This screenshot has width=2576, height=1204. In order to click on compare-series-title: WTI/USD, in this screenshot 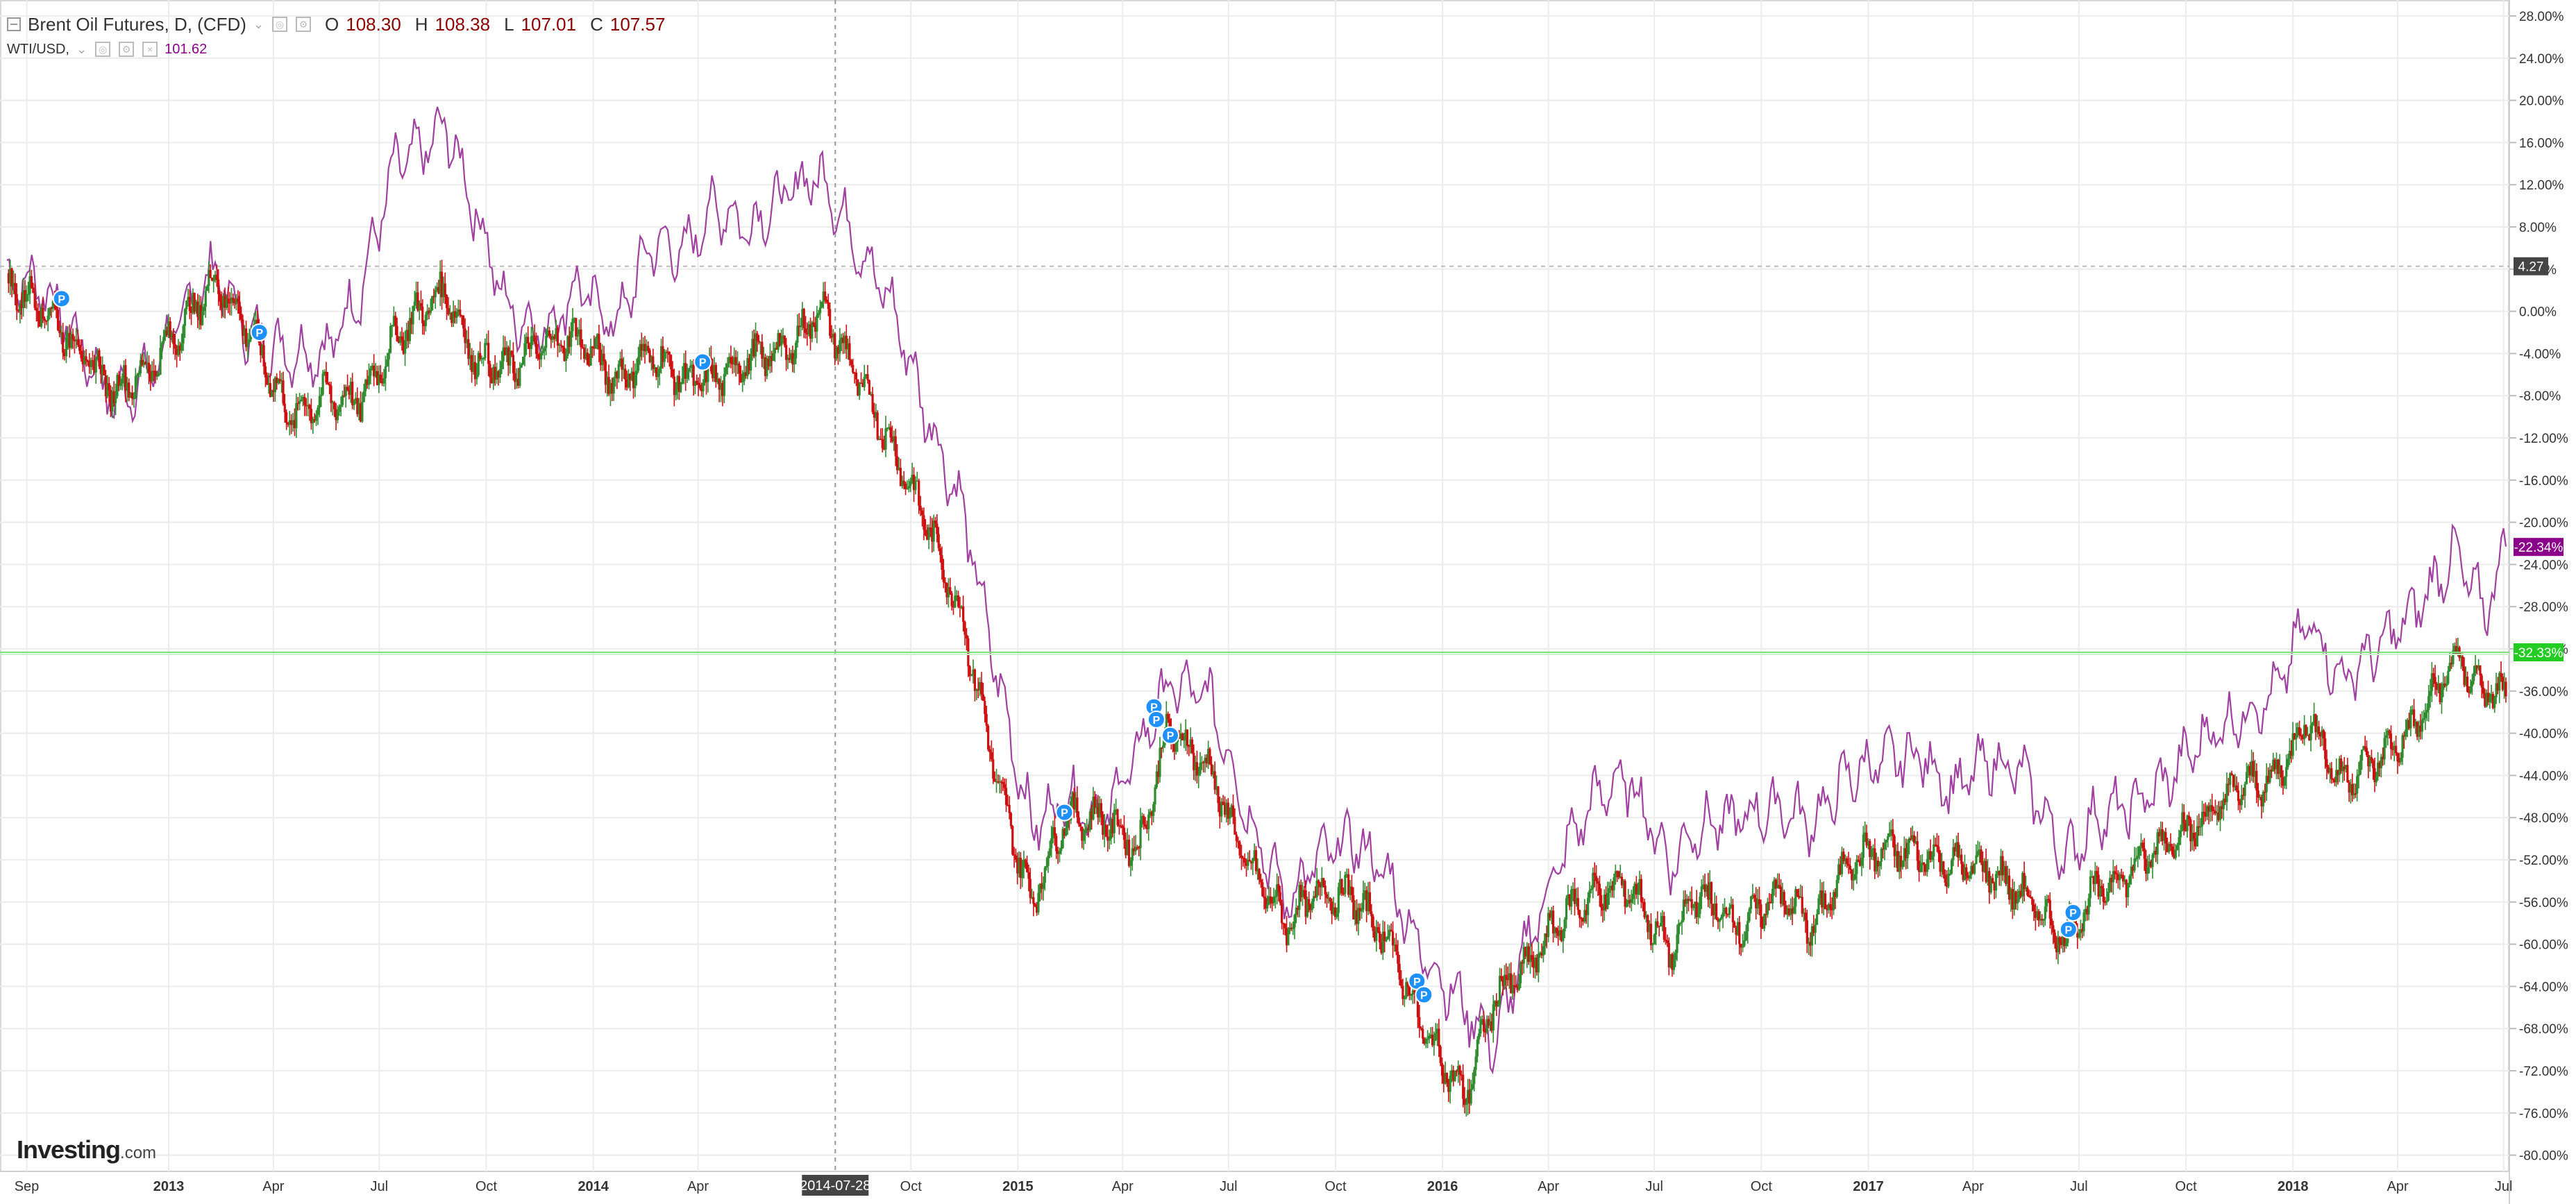, I will do `click(38, 50)`.